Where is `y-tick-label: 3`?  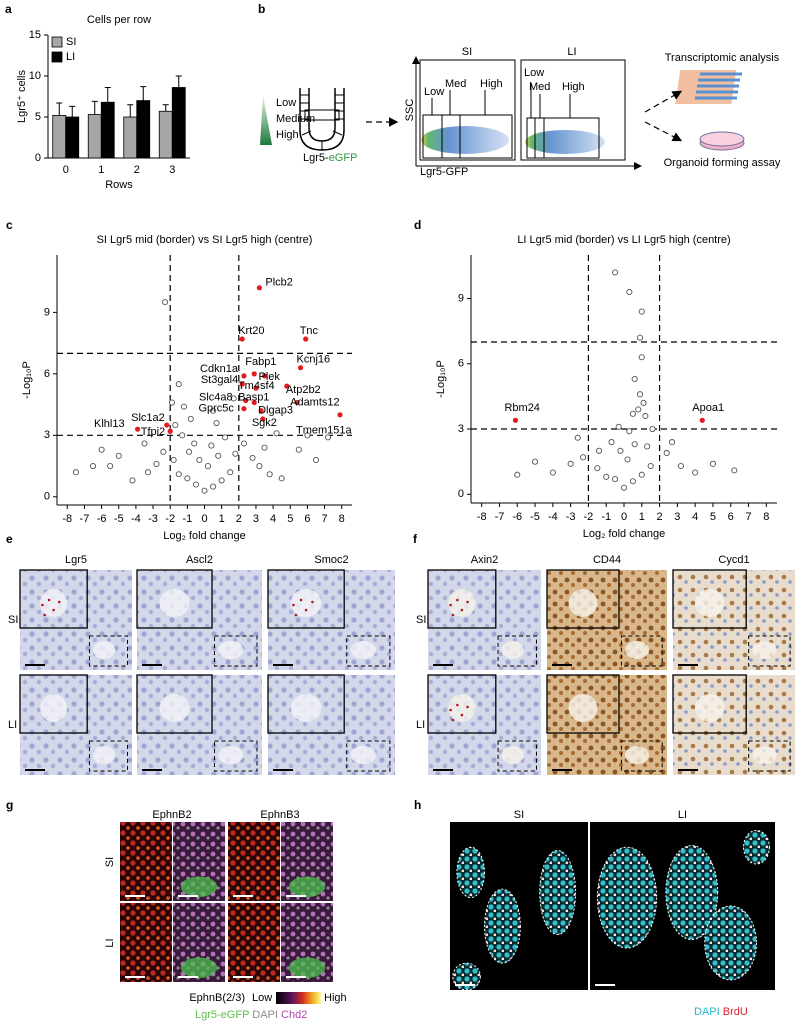
y-tick-label: 3 is located at coordinates (461, 429).